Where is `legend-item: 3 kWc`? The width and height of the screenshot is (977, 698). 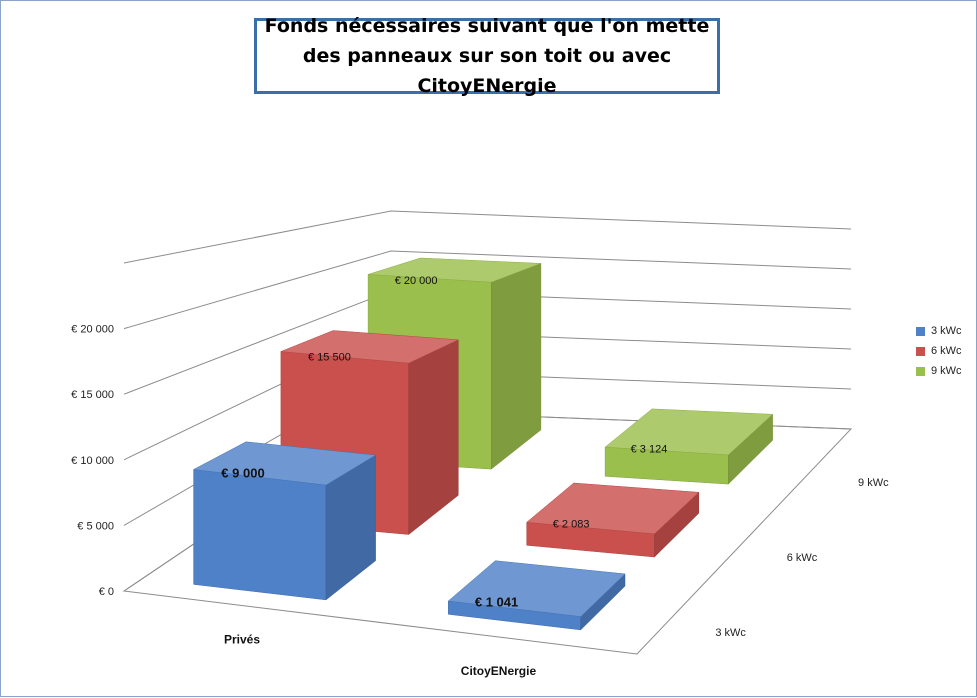 legend-item: 3 kWc is located at coordinates (939, 331).